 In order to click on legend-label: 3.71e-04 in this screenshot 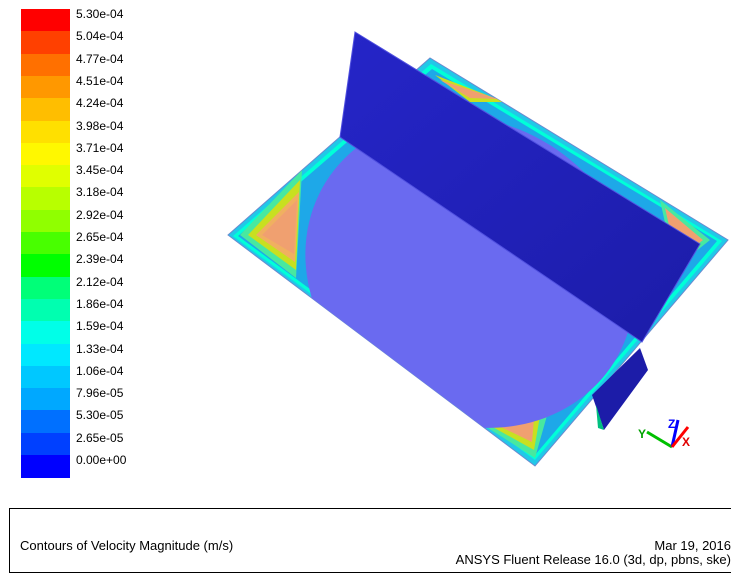, I will do `click(100, 147)`.